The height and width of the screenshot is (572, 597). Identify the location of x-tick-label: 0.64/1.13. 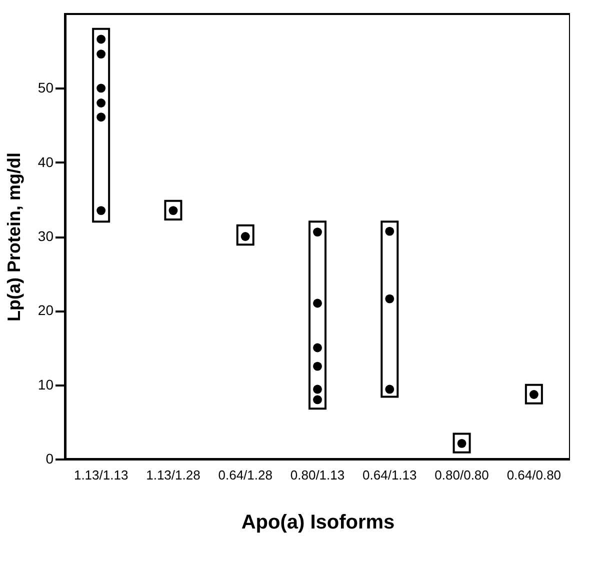
(389, 475).